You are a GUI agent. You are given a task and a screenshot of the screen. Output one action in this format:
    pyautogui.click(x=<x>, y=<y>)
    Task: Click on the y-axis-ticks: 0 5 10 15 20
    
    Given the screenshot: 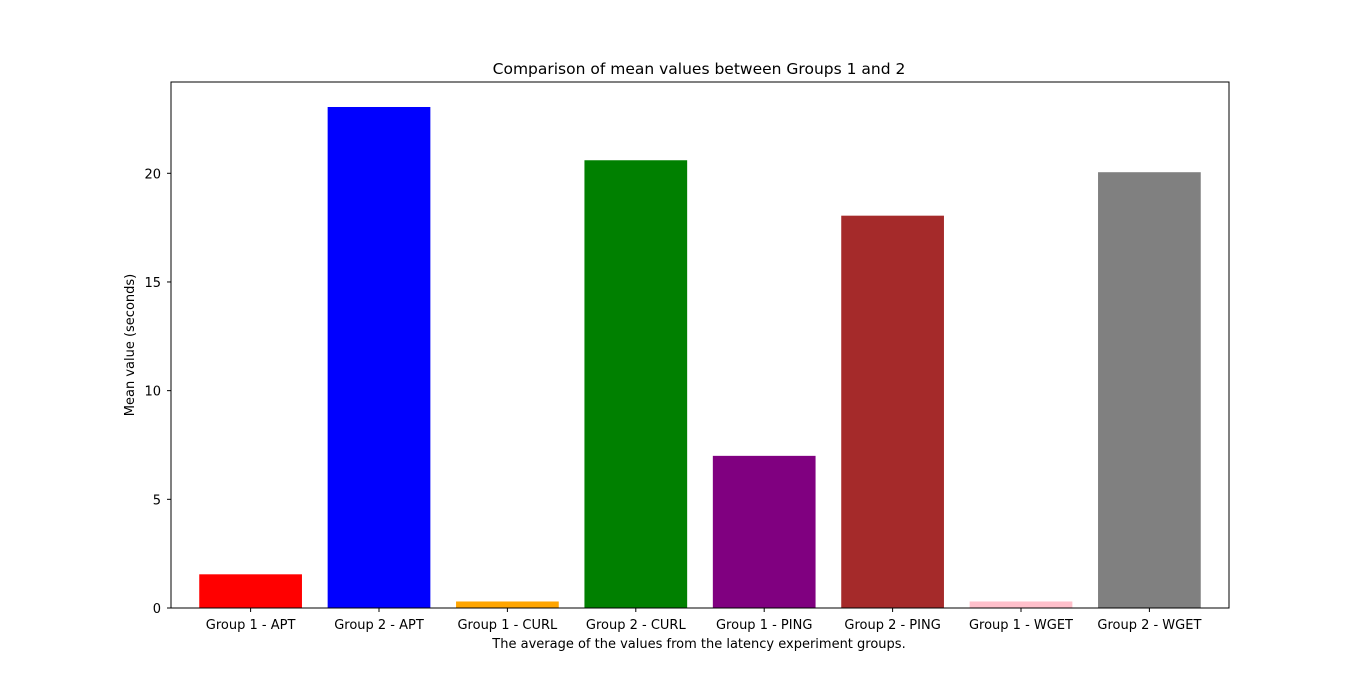 What is the action you would take?
    pyautogui.click(x=157, y=392)
    